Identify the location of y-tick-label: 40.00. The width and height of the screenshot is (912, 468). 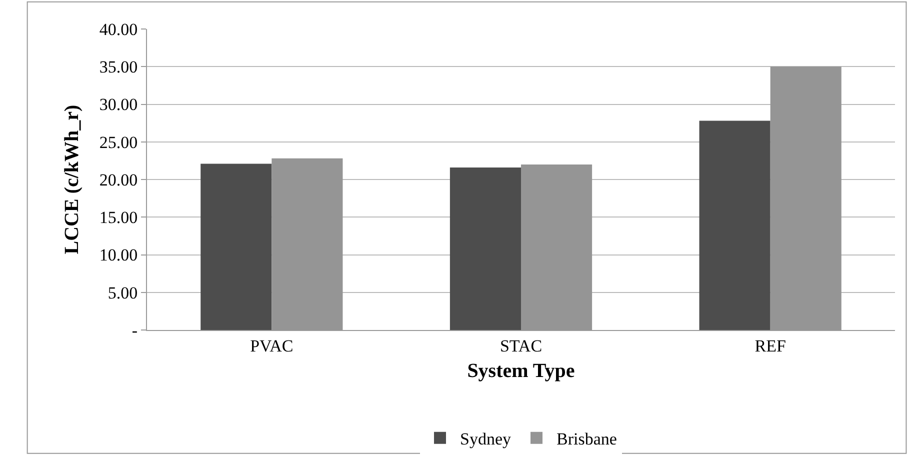
(118, 29).